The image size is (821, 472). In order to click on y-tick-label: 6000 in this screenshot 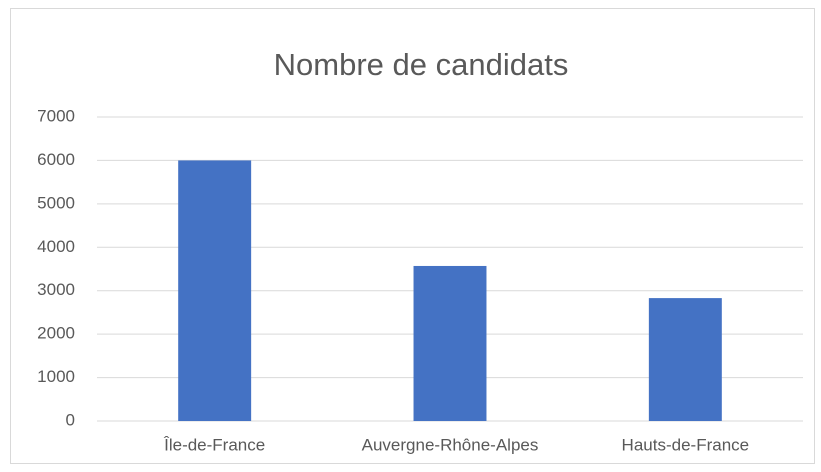, I will do `click(56, 159)`.